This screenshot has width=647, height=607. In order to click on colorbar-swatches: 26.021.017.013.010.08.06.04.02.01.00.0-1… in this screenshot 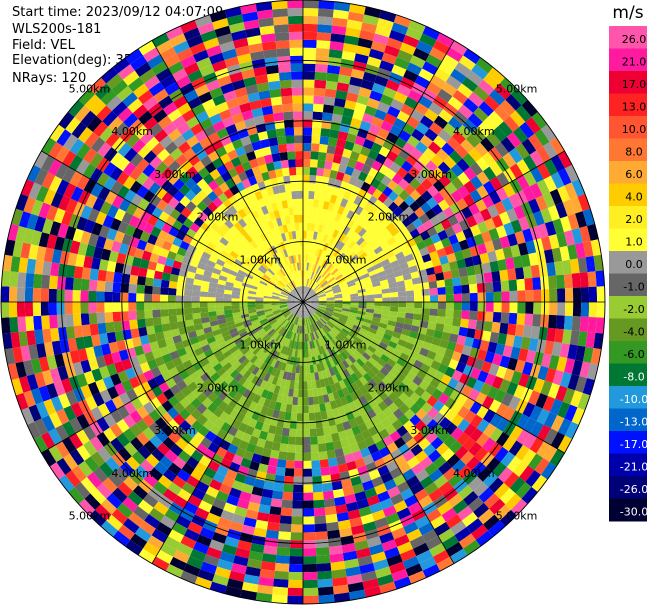, I will do `click(628, 274)`.